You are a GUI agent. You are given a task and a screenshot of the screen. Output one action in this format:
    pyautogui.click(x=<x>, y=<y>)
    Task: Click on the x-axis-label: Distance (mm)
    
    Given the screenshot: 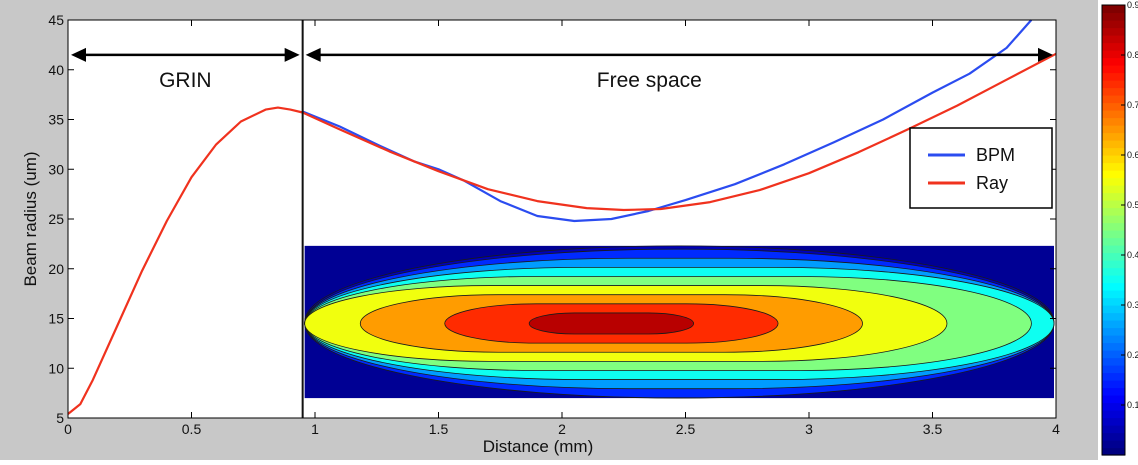 What is the action you would take?
    pyautogui.click(x=538, y=446)
    